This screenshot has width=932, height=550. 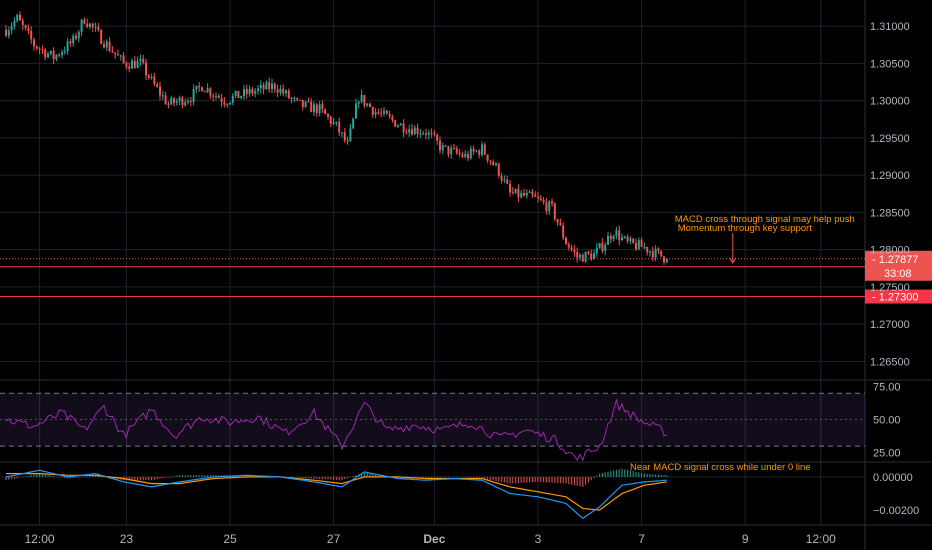 I want to click on annotation-key-support: Momentum through key support, so click(x=745, y=228).